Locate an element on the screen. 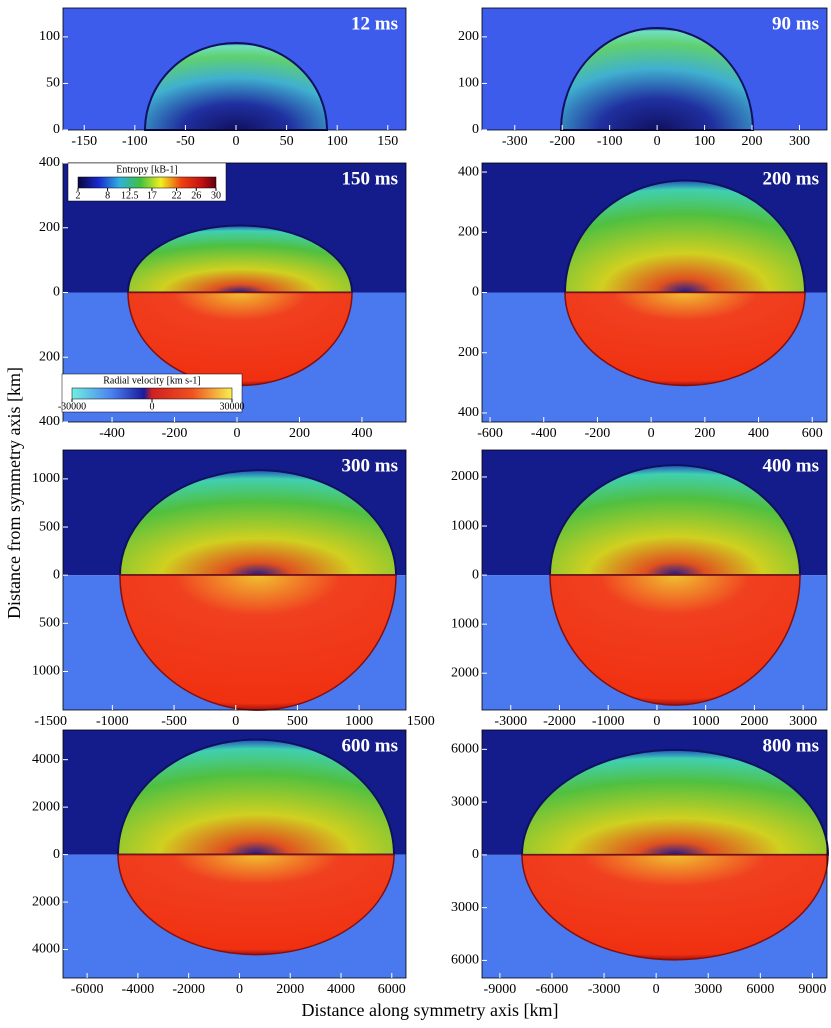 This screenshot has width=831, height=1028. colorbar-tick-label: 26 is located at coordinates (196, 195).